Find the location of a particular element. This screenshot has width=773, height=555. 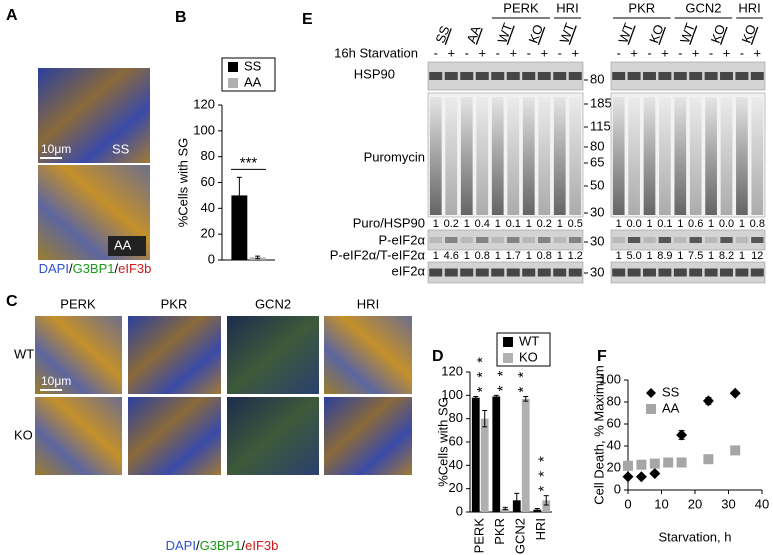

y-tick-label: 0 is located at coordinates (617, 488).